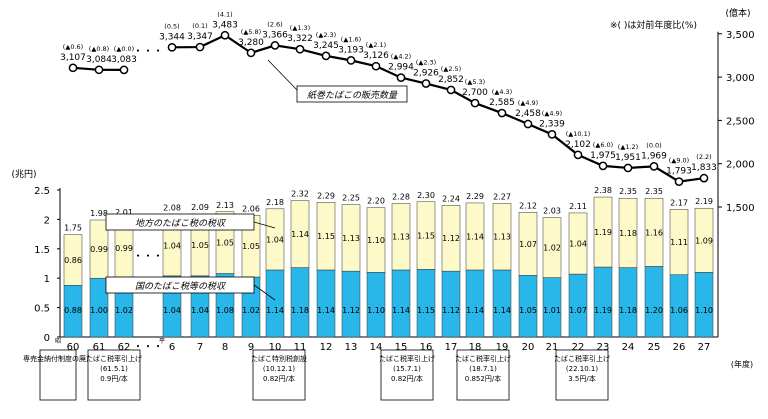 Image resolution: width=768 pixels, height=419 pixels. What do you see at coordinates (300, 28) in the screenshot?
I see `sales-pct-label: (▲1.3)` at bounding box center [300, 28].